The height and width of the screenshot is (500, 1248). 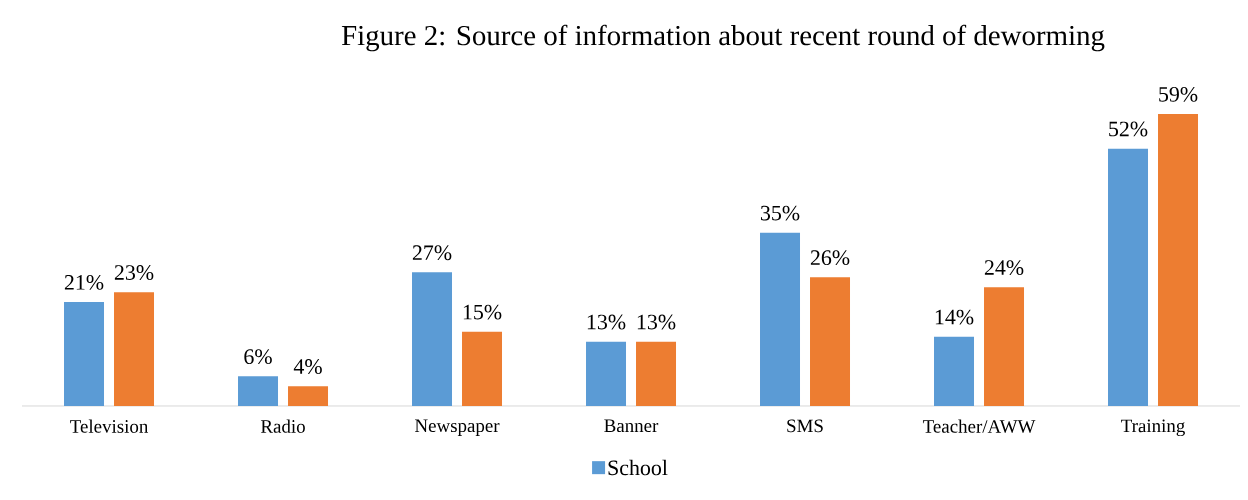 I want to click on x-tick-label: Radio, so click(x=282, y=426).